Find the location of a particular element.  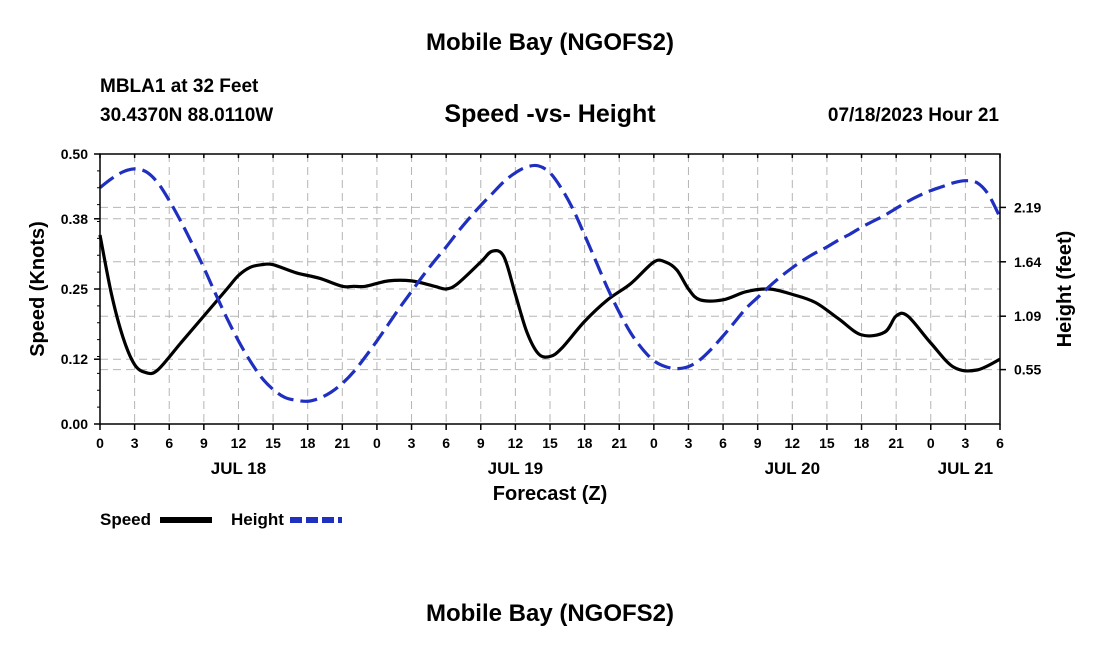

chart-subtitle: Speed -vs- Height is located at coordinates (550, 114).